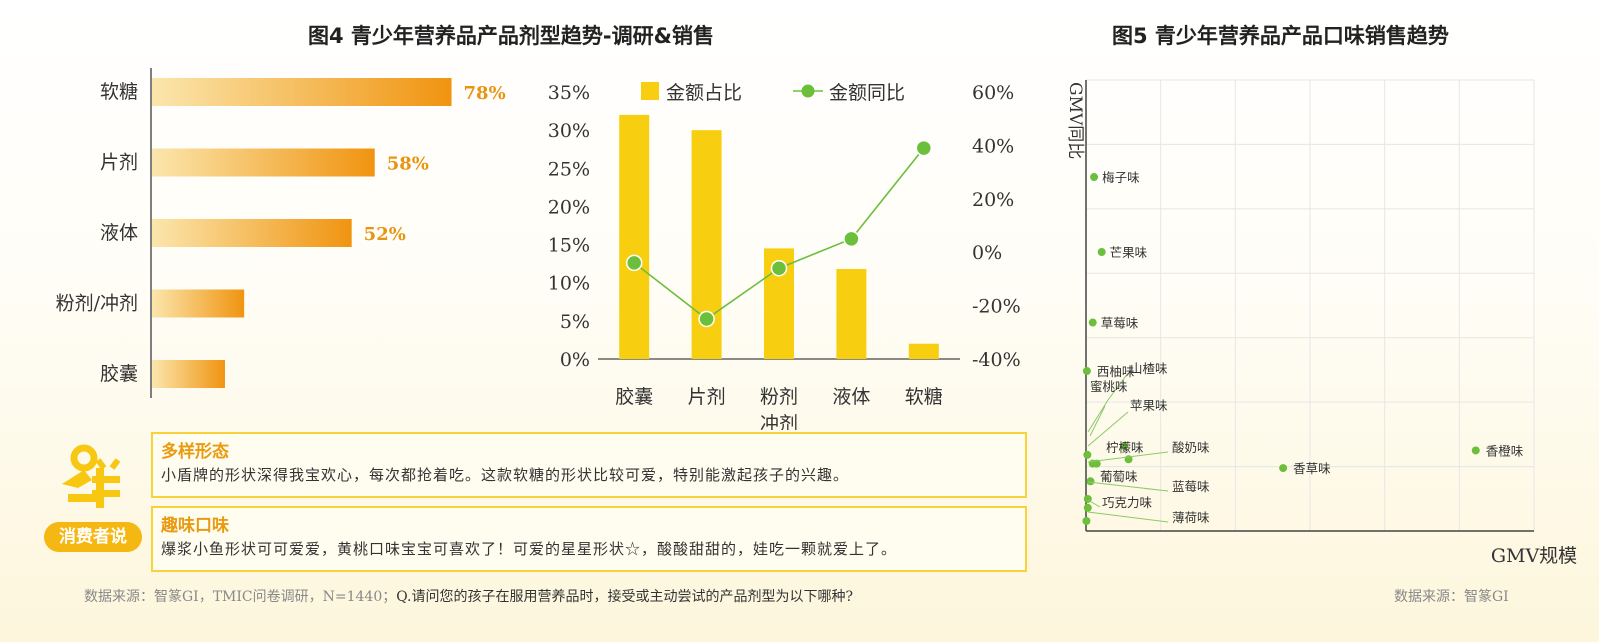 The image size is (1599, 642). Describe the element at coordinates (569, 93) in the screenshot. I see `combo-left-tick: 35%` at that location.